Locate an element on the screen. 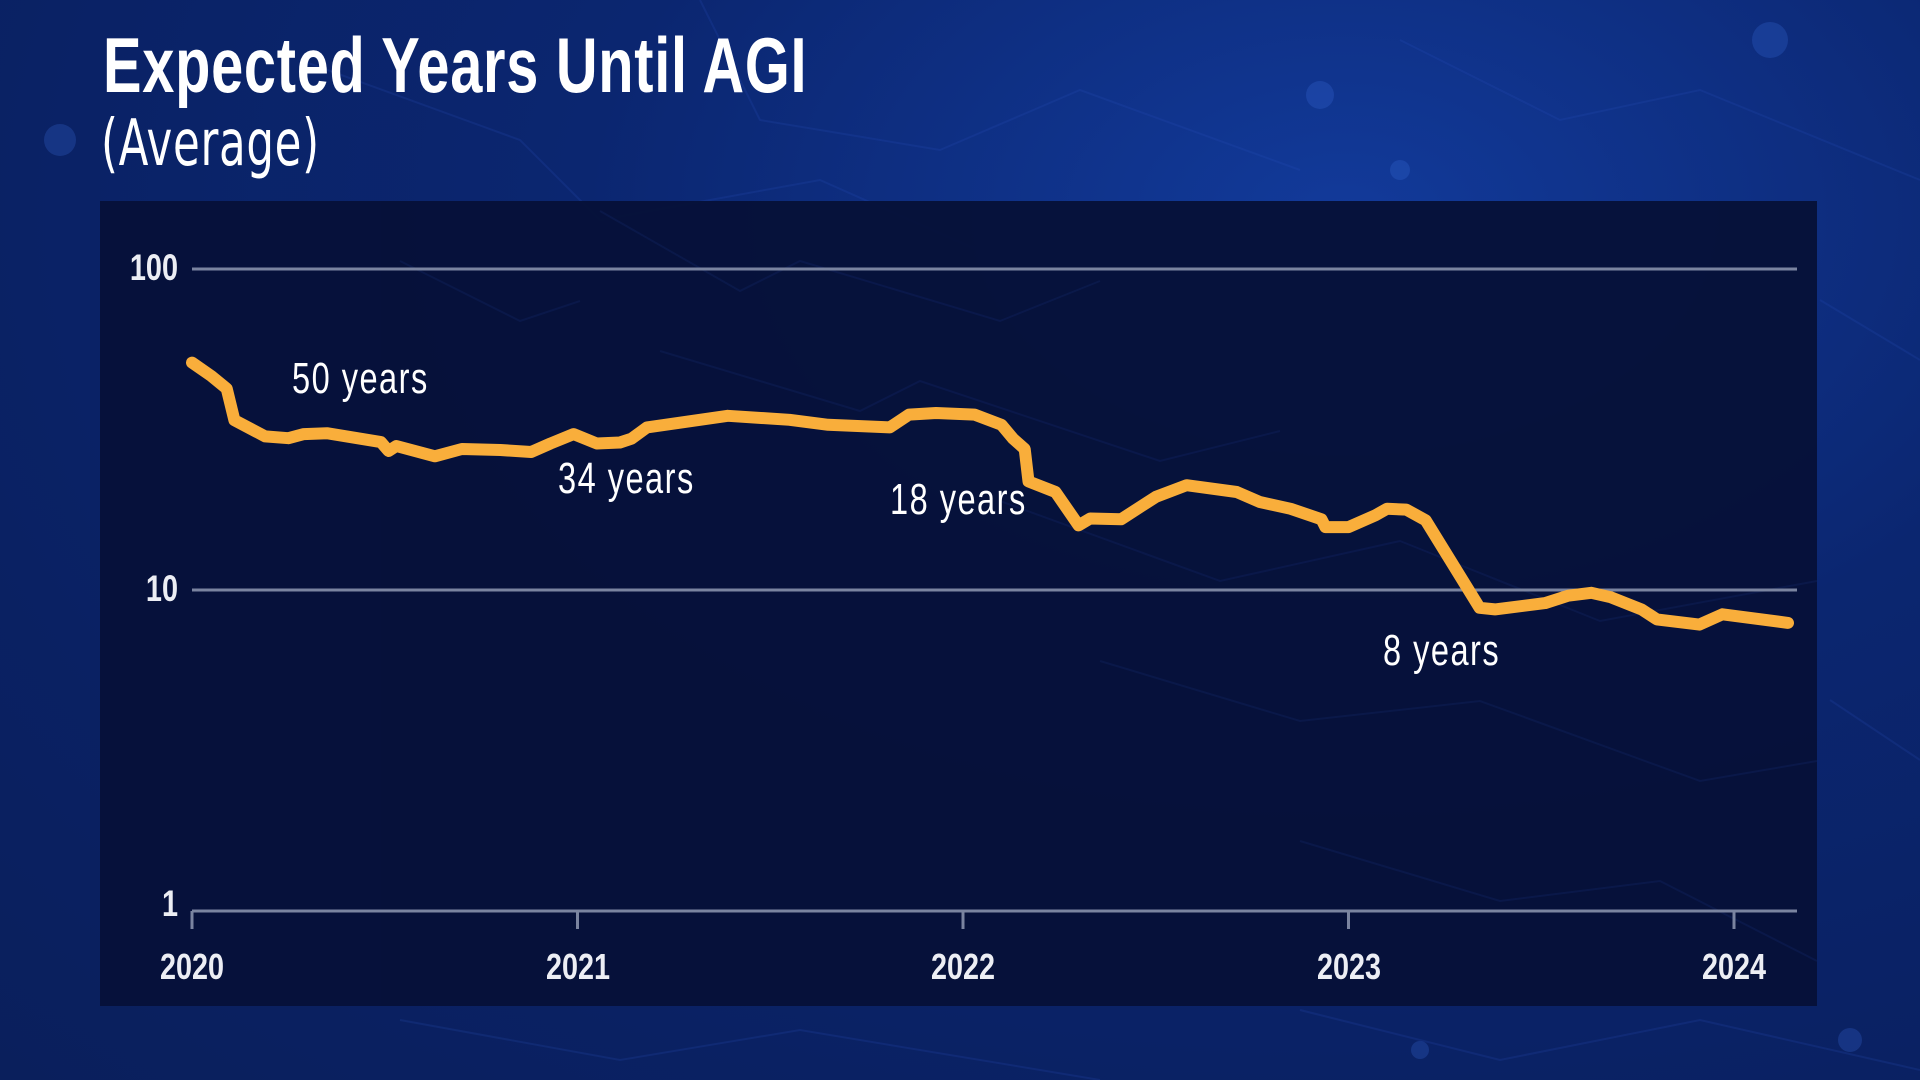 Image resolution: width=1920 pixels, height=1080 pixels. x-tick-label-2021: 2021 is located at coordinates (577, 966).